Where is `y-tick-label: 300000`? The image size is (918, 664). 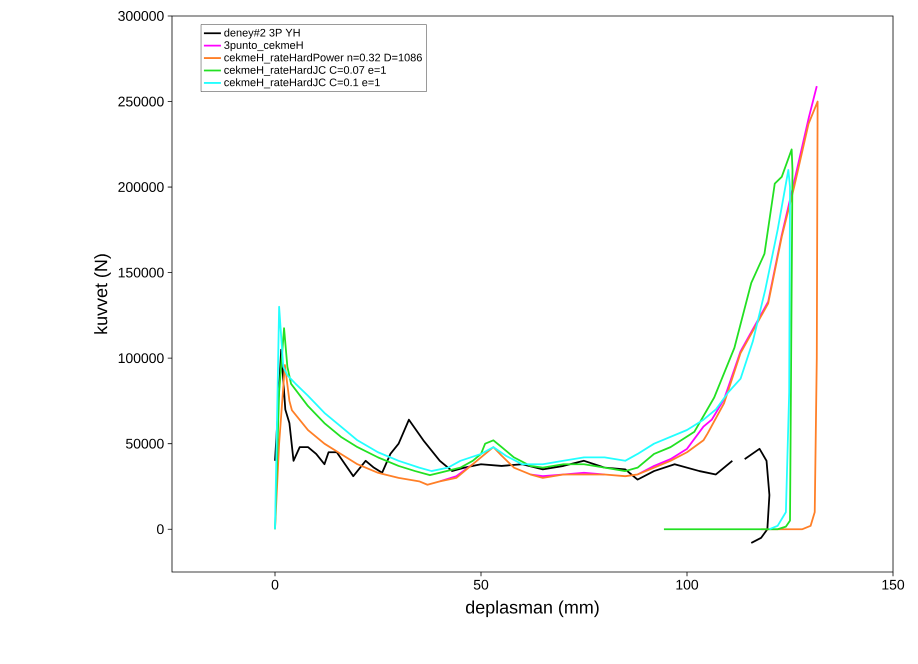
y-tick-label: 300000 is located at coordinates (141, 16).